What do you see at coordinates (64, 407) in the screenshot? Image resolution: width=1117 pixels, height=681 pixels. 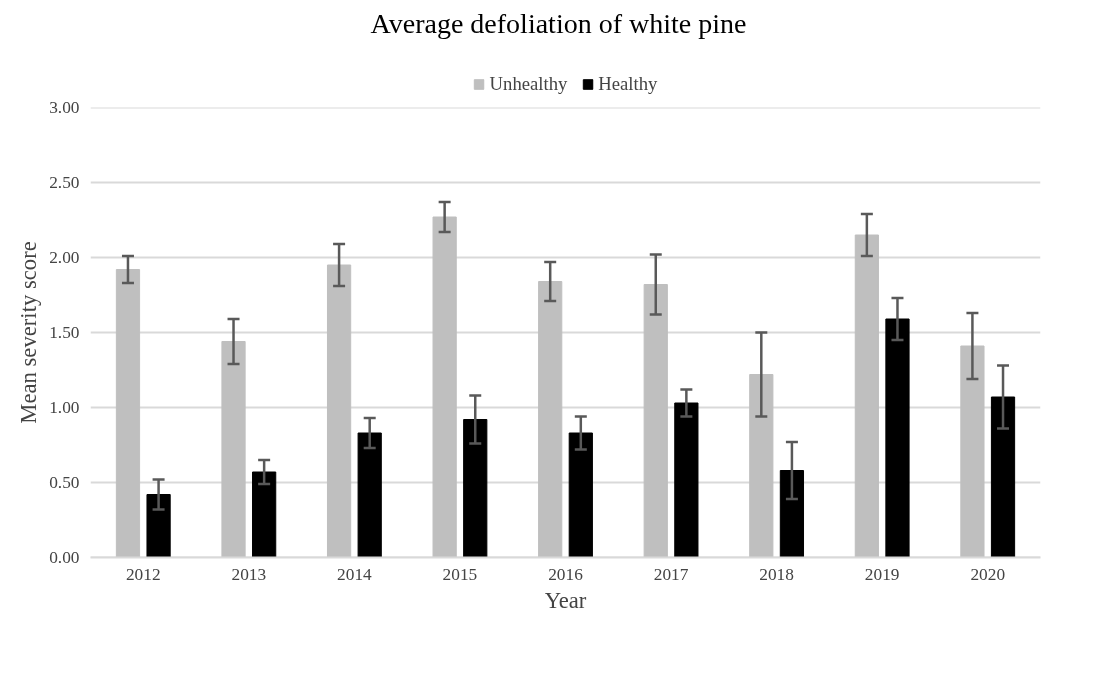 I see `y-tick-label: 1.00` at bounding box center [64, 407].